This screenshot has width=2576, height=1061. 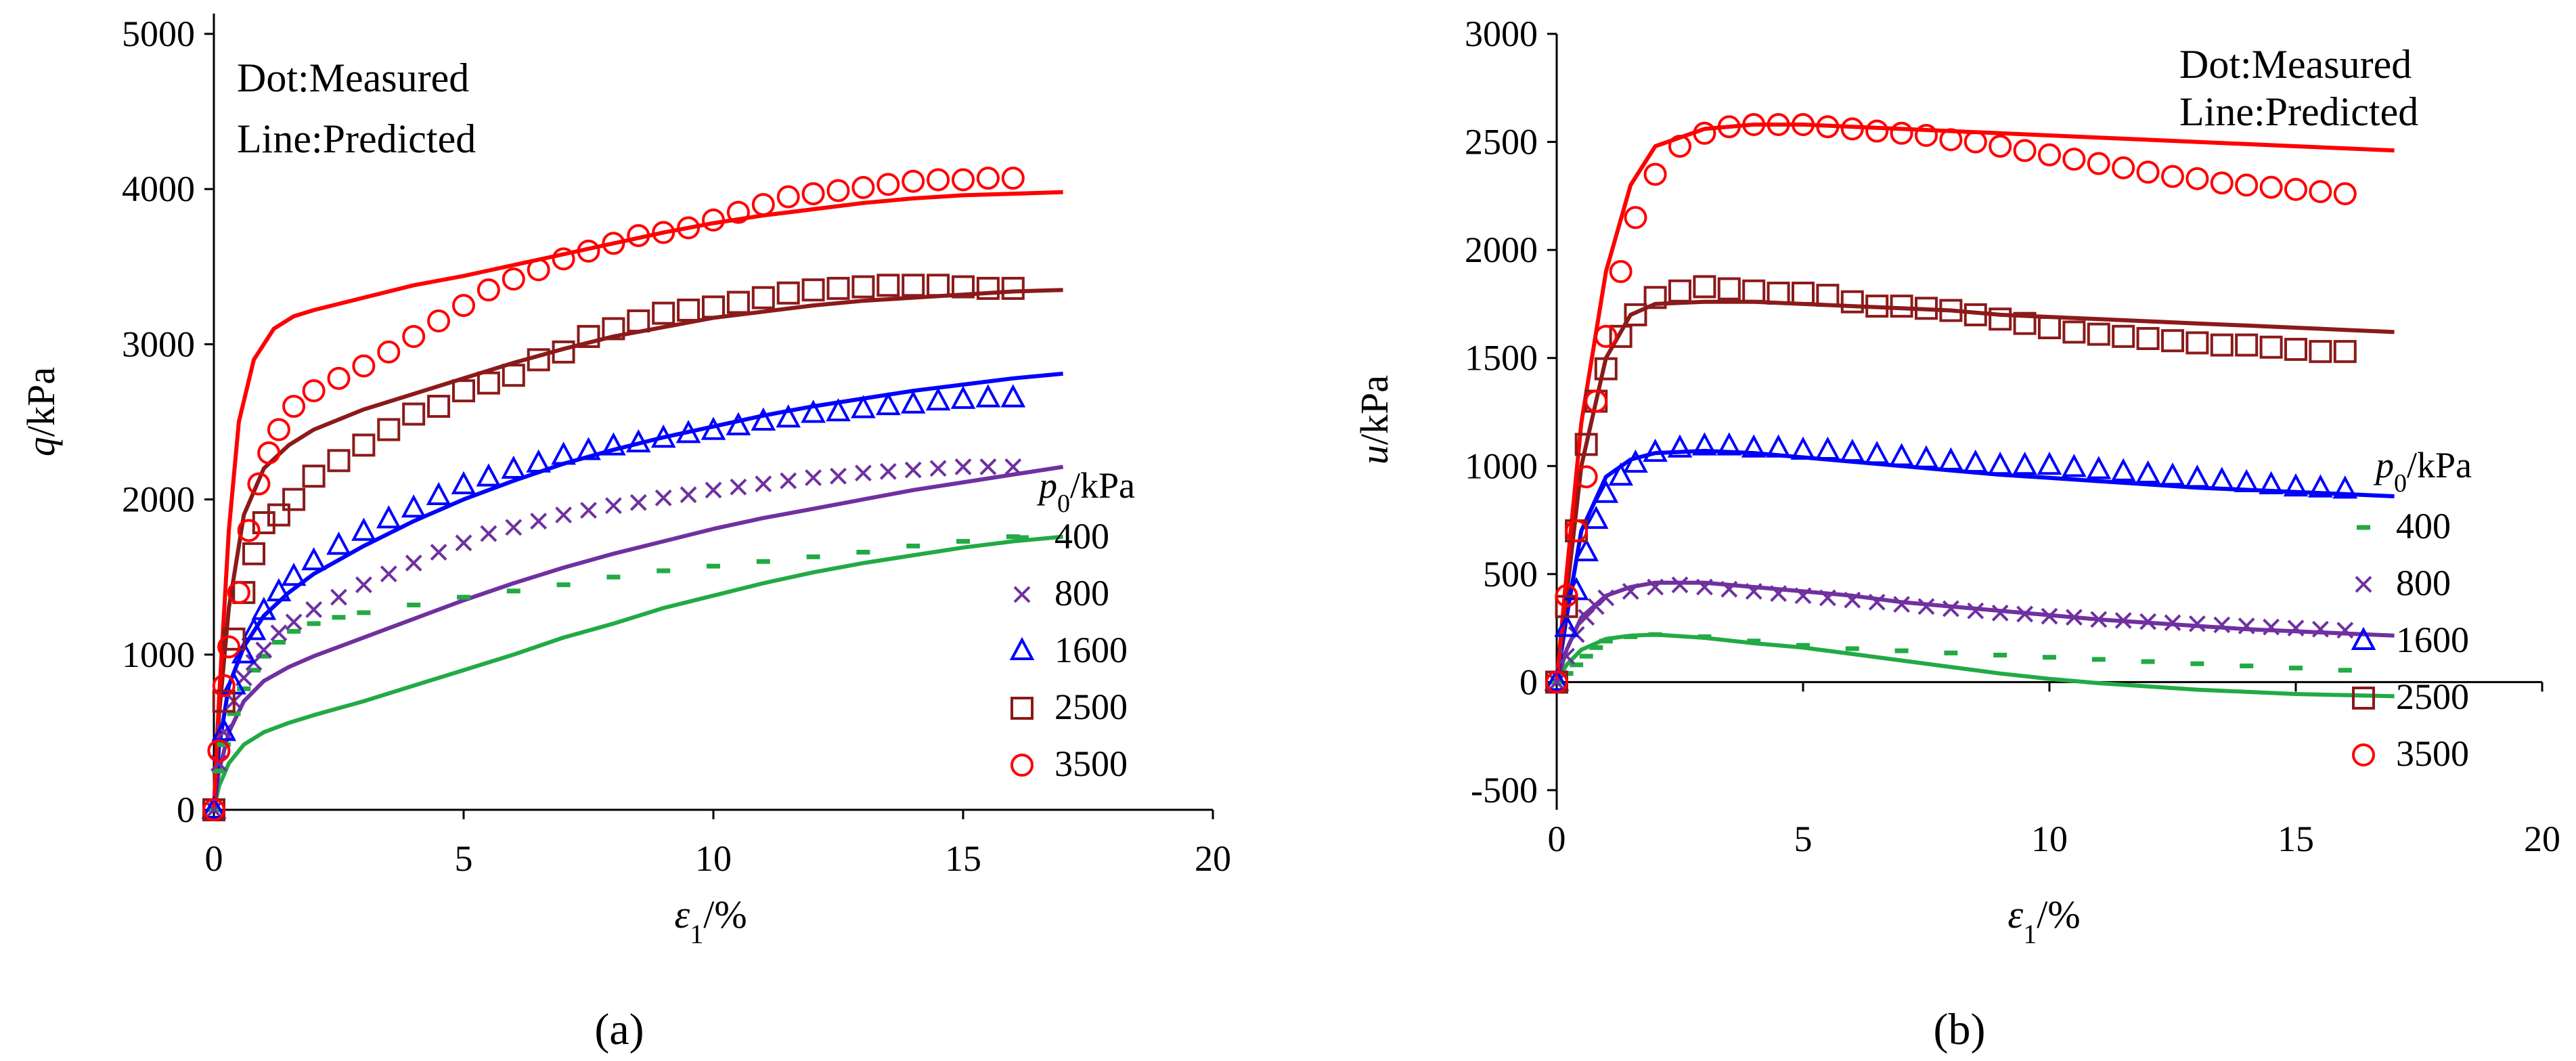 What do you see at coordinates (1501, 358) in the screenshot?
I see `y-tick-label: 1500` at bounding box center [1501, 358].